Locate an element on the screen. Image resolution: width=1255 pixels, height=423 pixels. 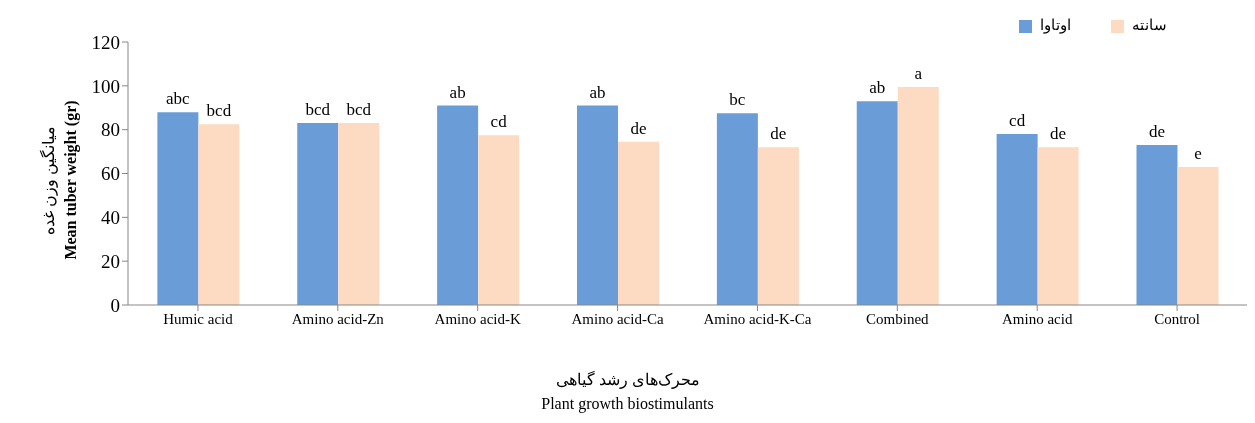
x-tick-label: Amino acid-K-Ca is located at coordinates (757, 318).